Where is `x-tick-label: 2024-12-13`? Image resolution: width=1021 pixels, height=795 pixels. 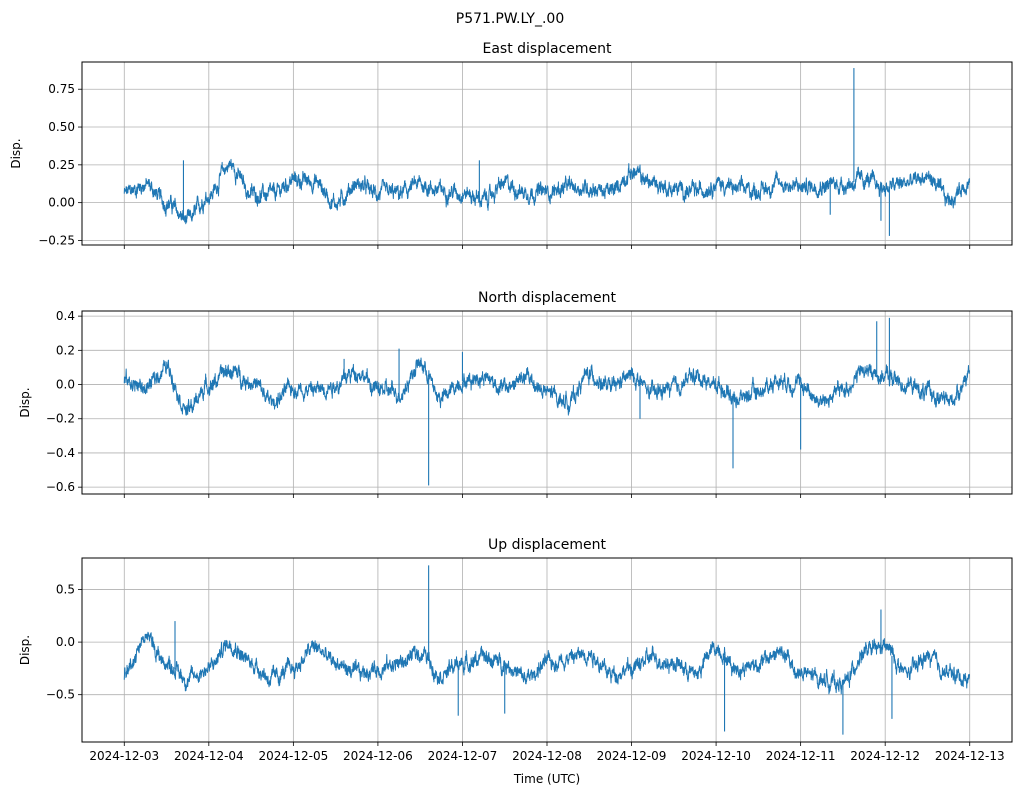
x-tick-label: 2024-12-13 is located at coordinates (970, 756).